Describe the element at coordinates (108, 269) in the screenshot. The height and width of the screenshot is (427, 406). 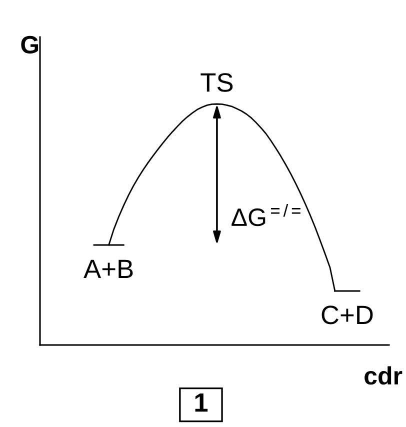
I see `series-label: A+B` at that location.